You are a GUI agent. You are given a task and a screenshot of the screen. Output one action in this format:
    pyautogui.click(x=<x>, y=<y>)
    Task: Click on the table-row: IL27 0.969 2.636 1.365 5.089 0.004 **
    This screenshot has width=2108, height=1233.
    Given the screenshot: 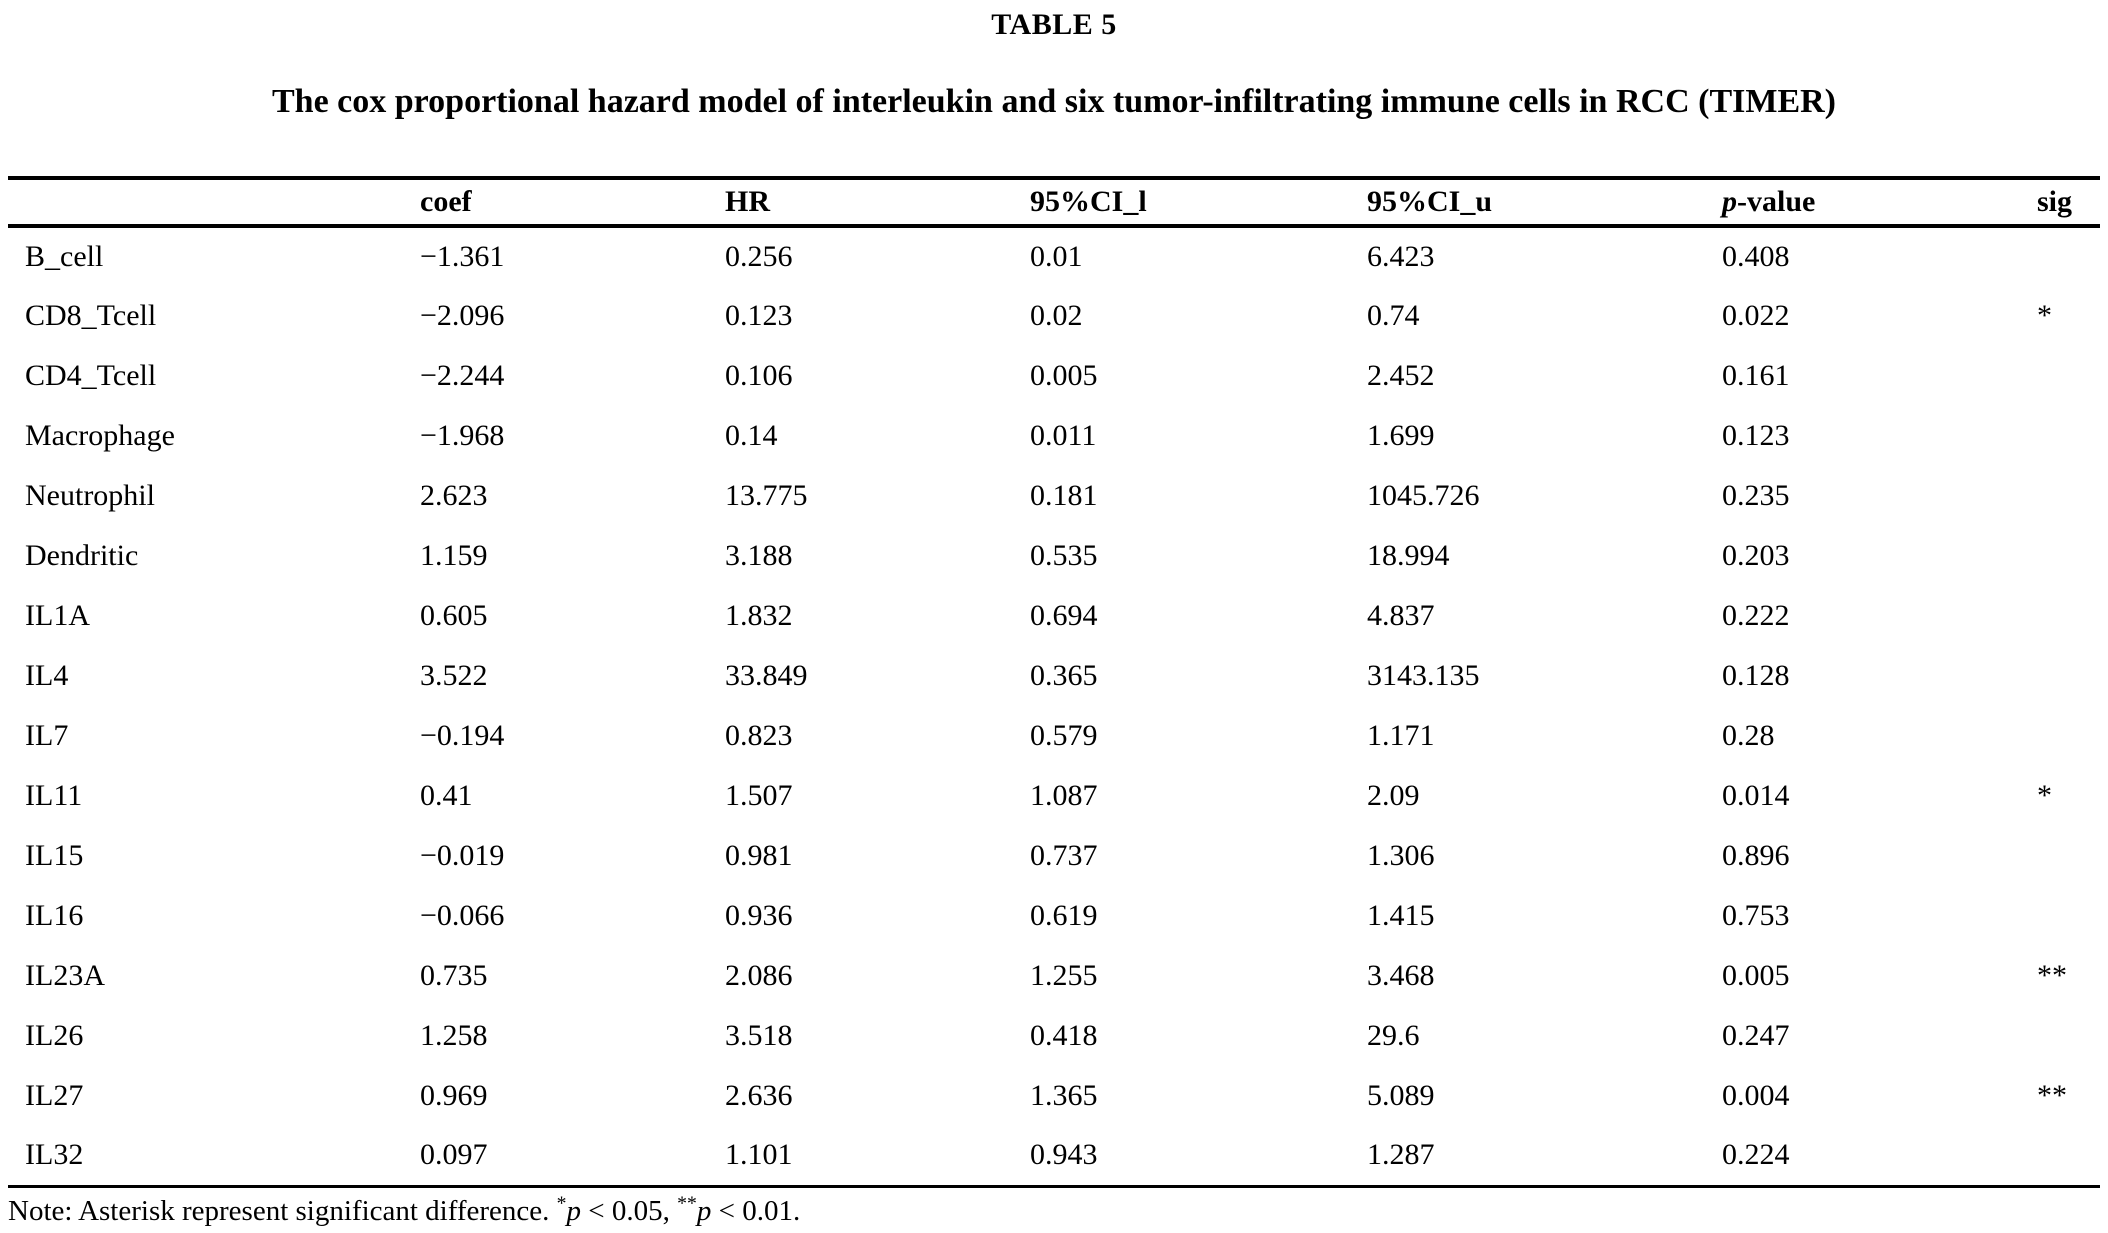 What is the action you would take?
    pyautogui.click(x=1054, y=1096)
    